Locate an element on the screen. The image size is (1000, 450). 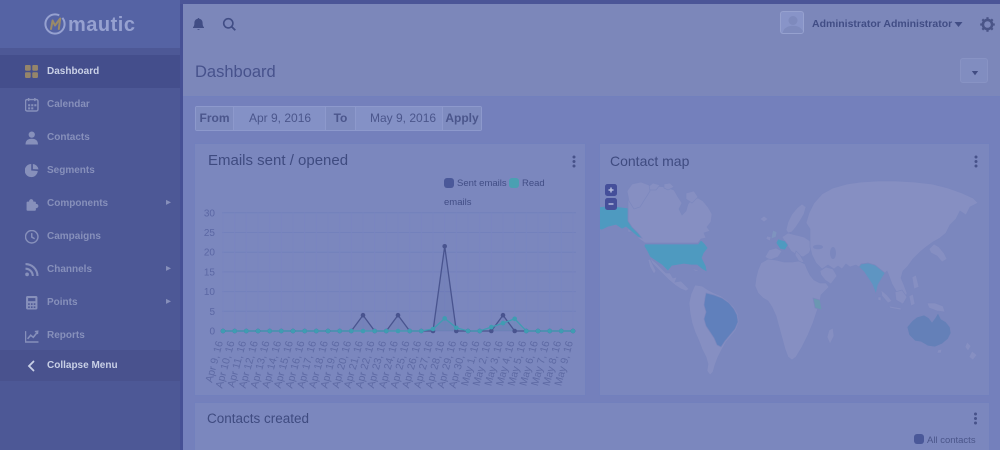
svg-text: 25 is located at coordinates (210, 233).